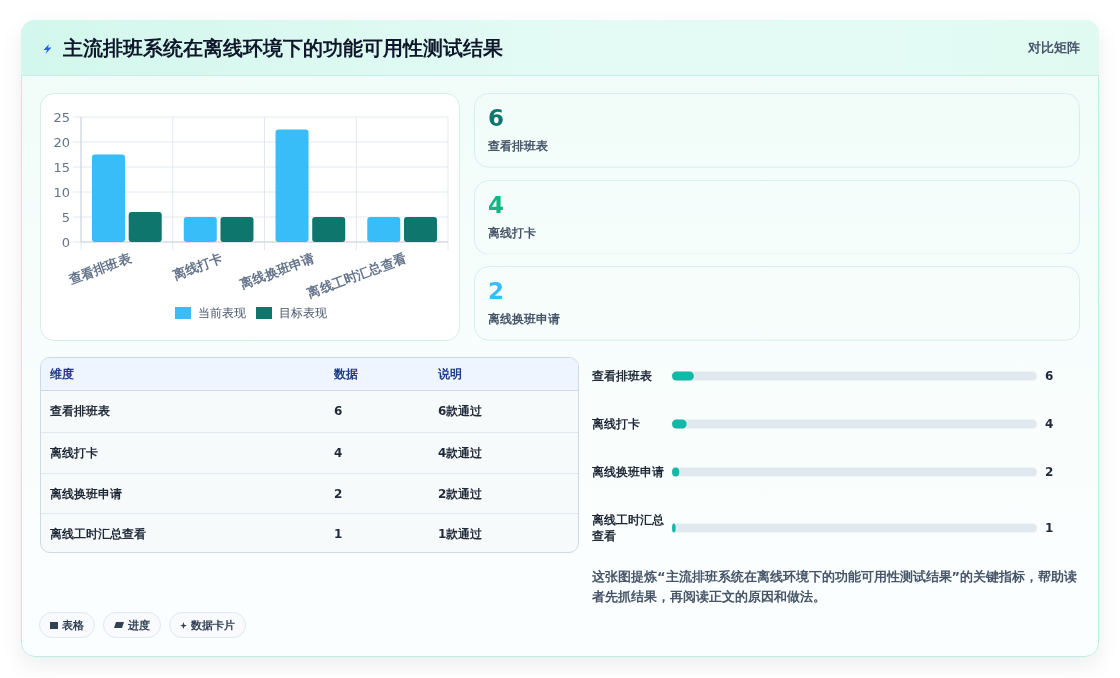 The width and height of the screenshot is (1120, 678). What do you see at coordinates (346, 374) in the screenshot?
I see `series-label: 数据` at bounding box center [346, 374].